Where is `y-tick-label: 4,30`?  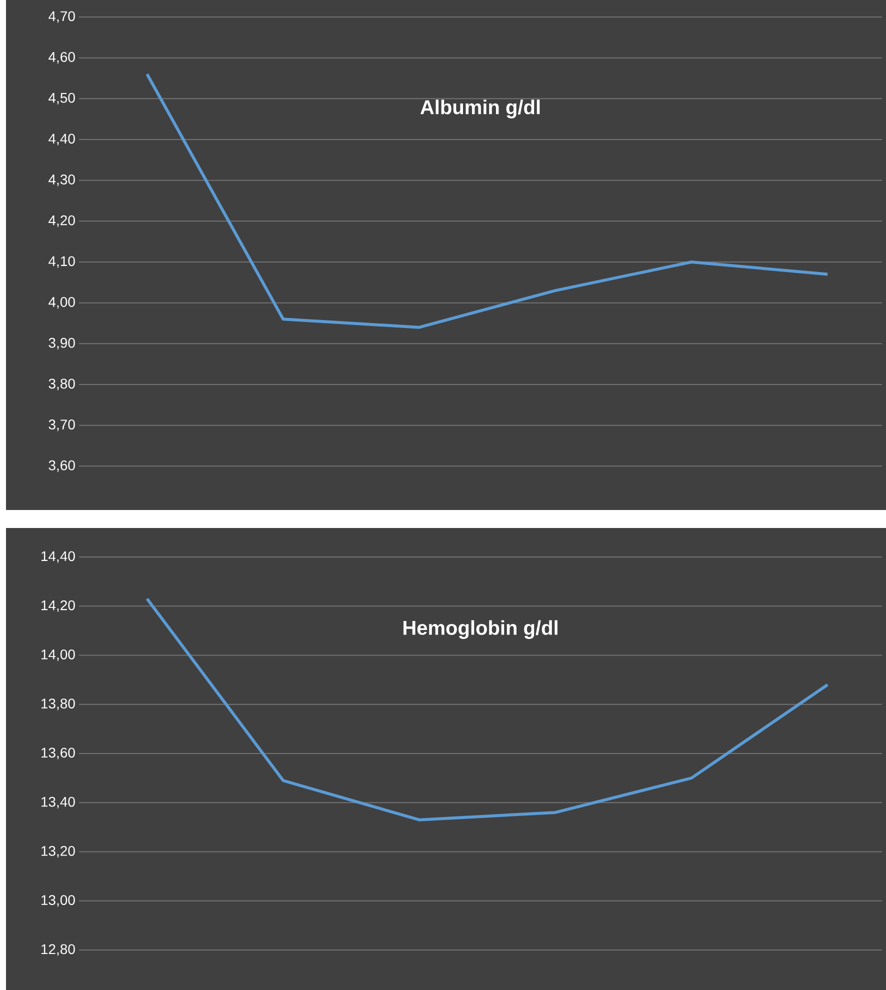 y-tick-label: 4,30 is located at coordinates (61, 180).